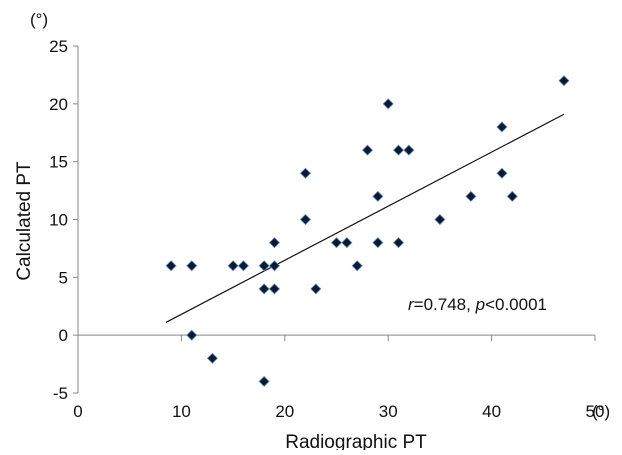 The height and width of the screenshot is (455, 622). What do you see at coordinates (39, 19) in the screenshot?
I see `y-axis-unit: (°)` at bounding box center [39, 19].